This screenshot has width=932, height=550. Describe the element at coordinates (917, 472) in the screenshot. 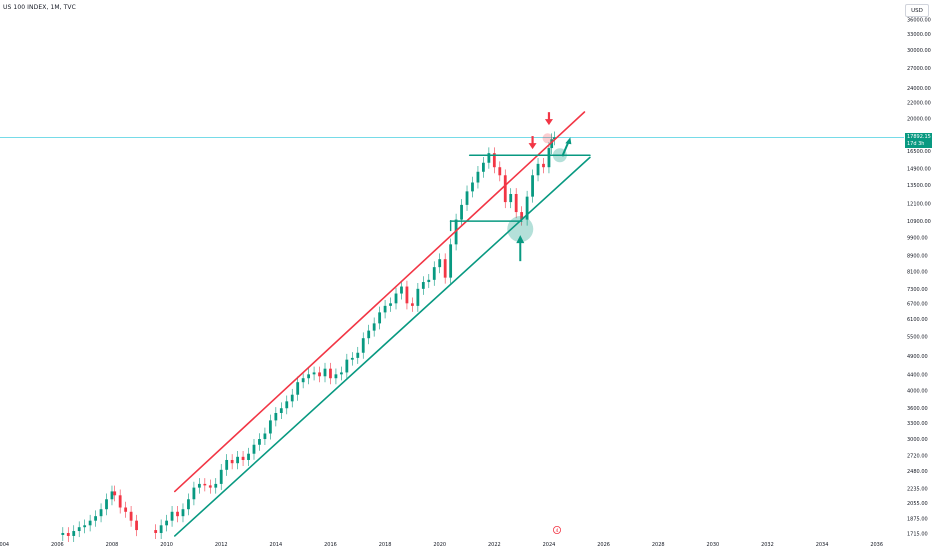

I see `y-tick-label: 2480.00` at that location.